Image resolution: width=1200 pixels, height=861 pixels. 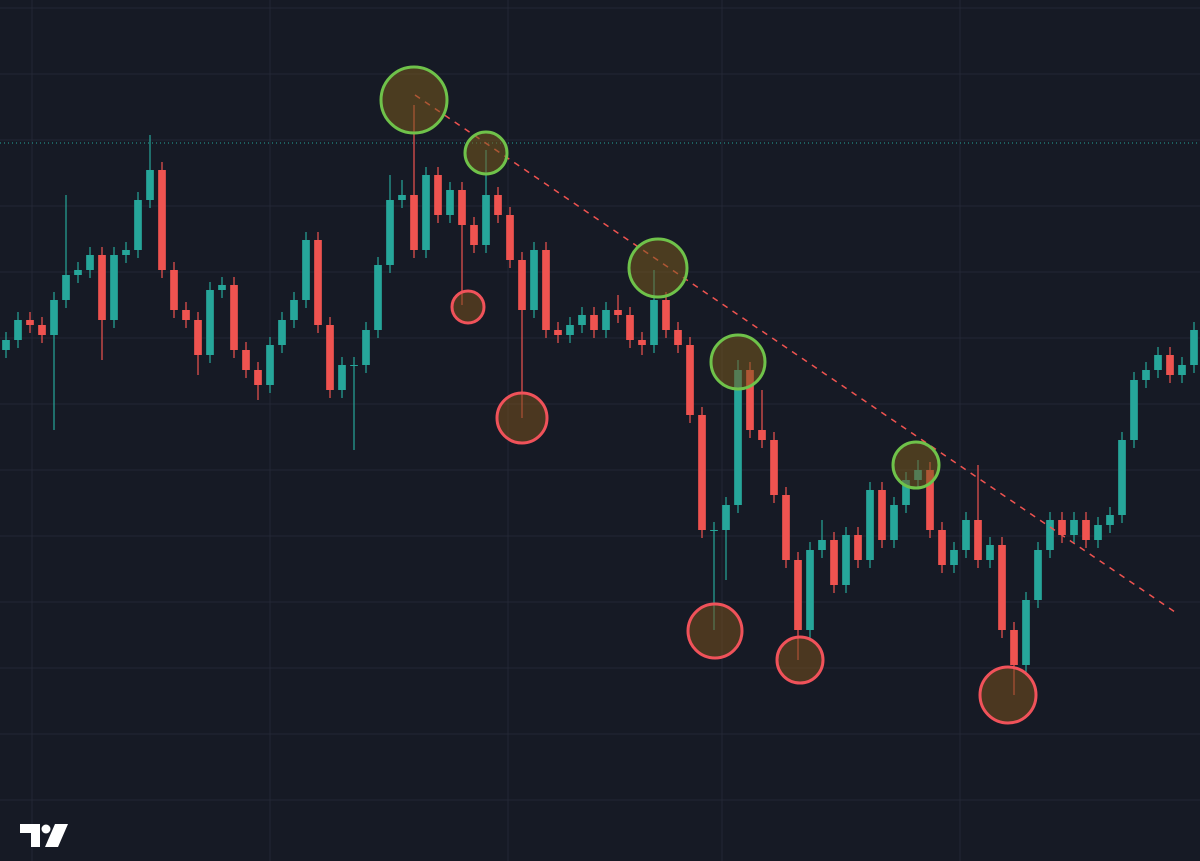 What do you see at coordinates (44, 835) in the screenshot?
I see `logo` at bounding box center [44, 835].